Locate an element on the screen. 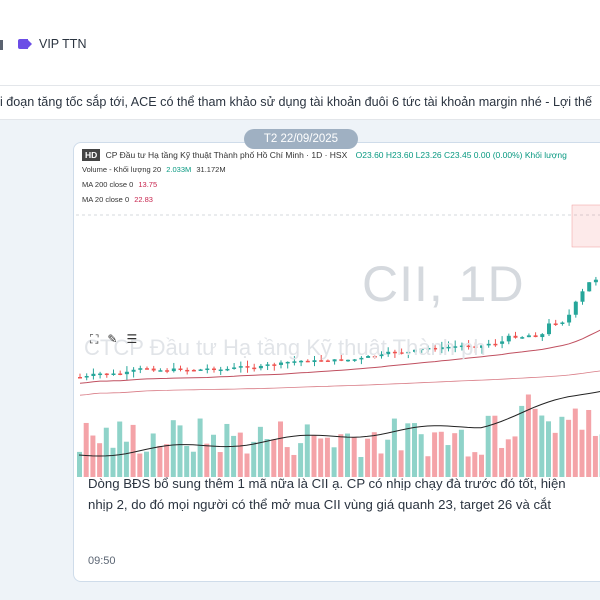  chart-watermark-sub: CTCP Đầu tư Hạ tầng Kỹ thuật Thành ph is located at coordinates (285, 347).